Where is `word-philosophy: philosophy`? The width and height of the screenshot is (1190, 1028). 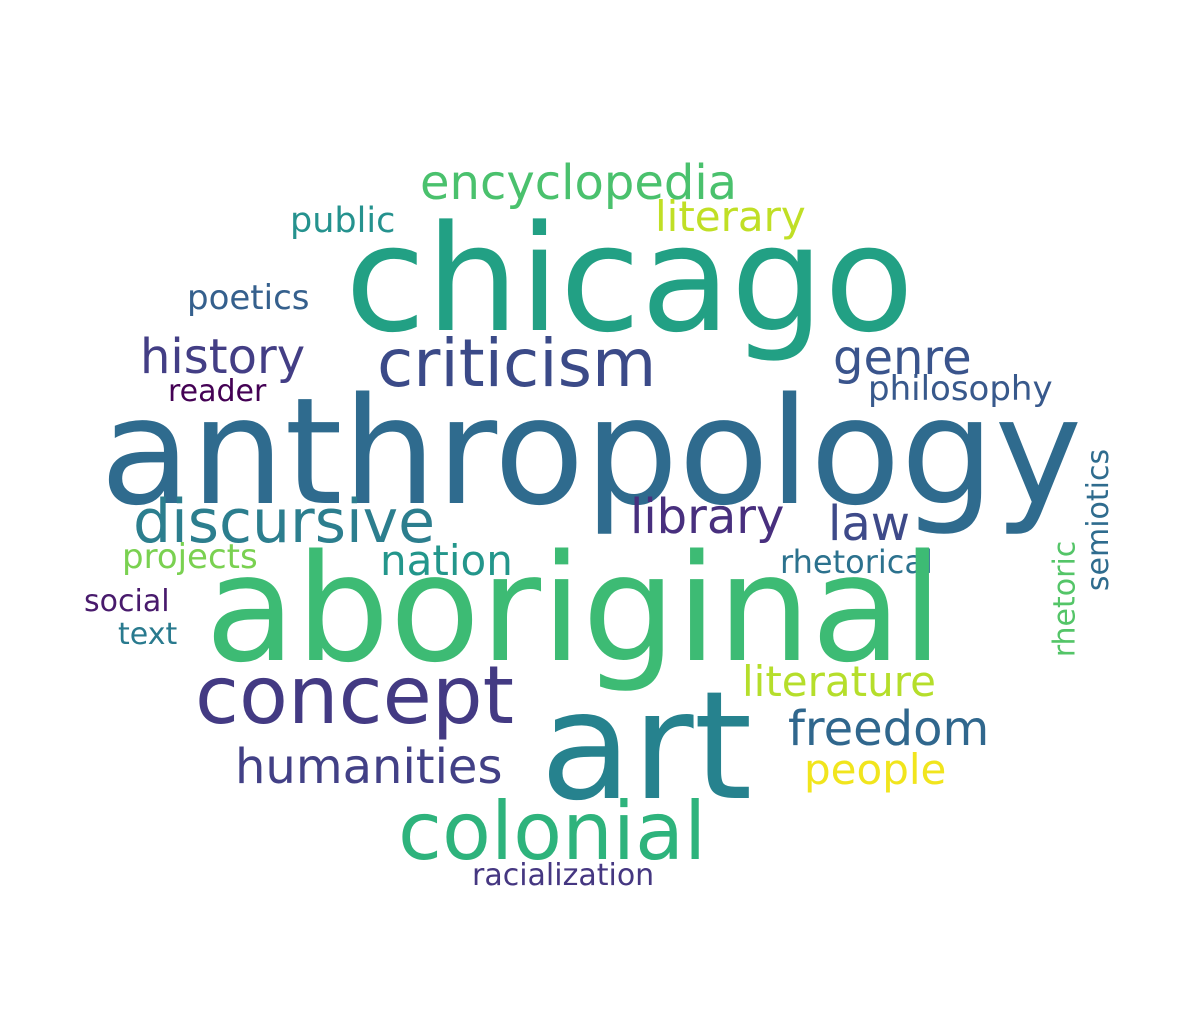 word-philosophy: philosophy is located at coordinates (960, 389).